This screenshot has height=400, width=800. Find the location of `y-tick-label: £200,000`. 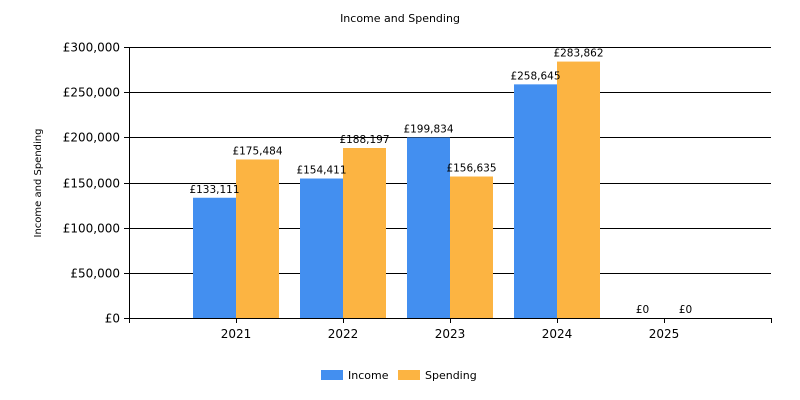

y-tick-label: £200,000 is located at coordinates (91, 138).